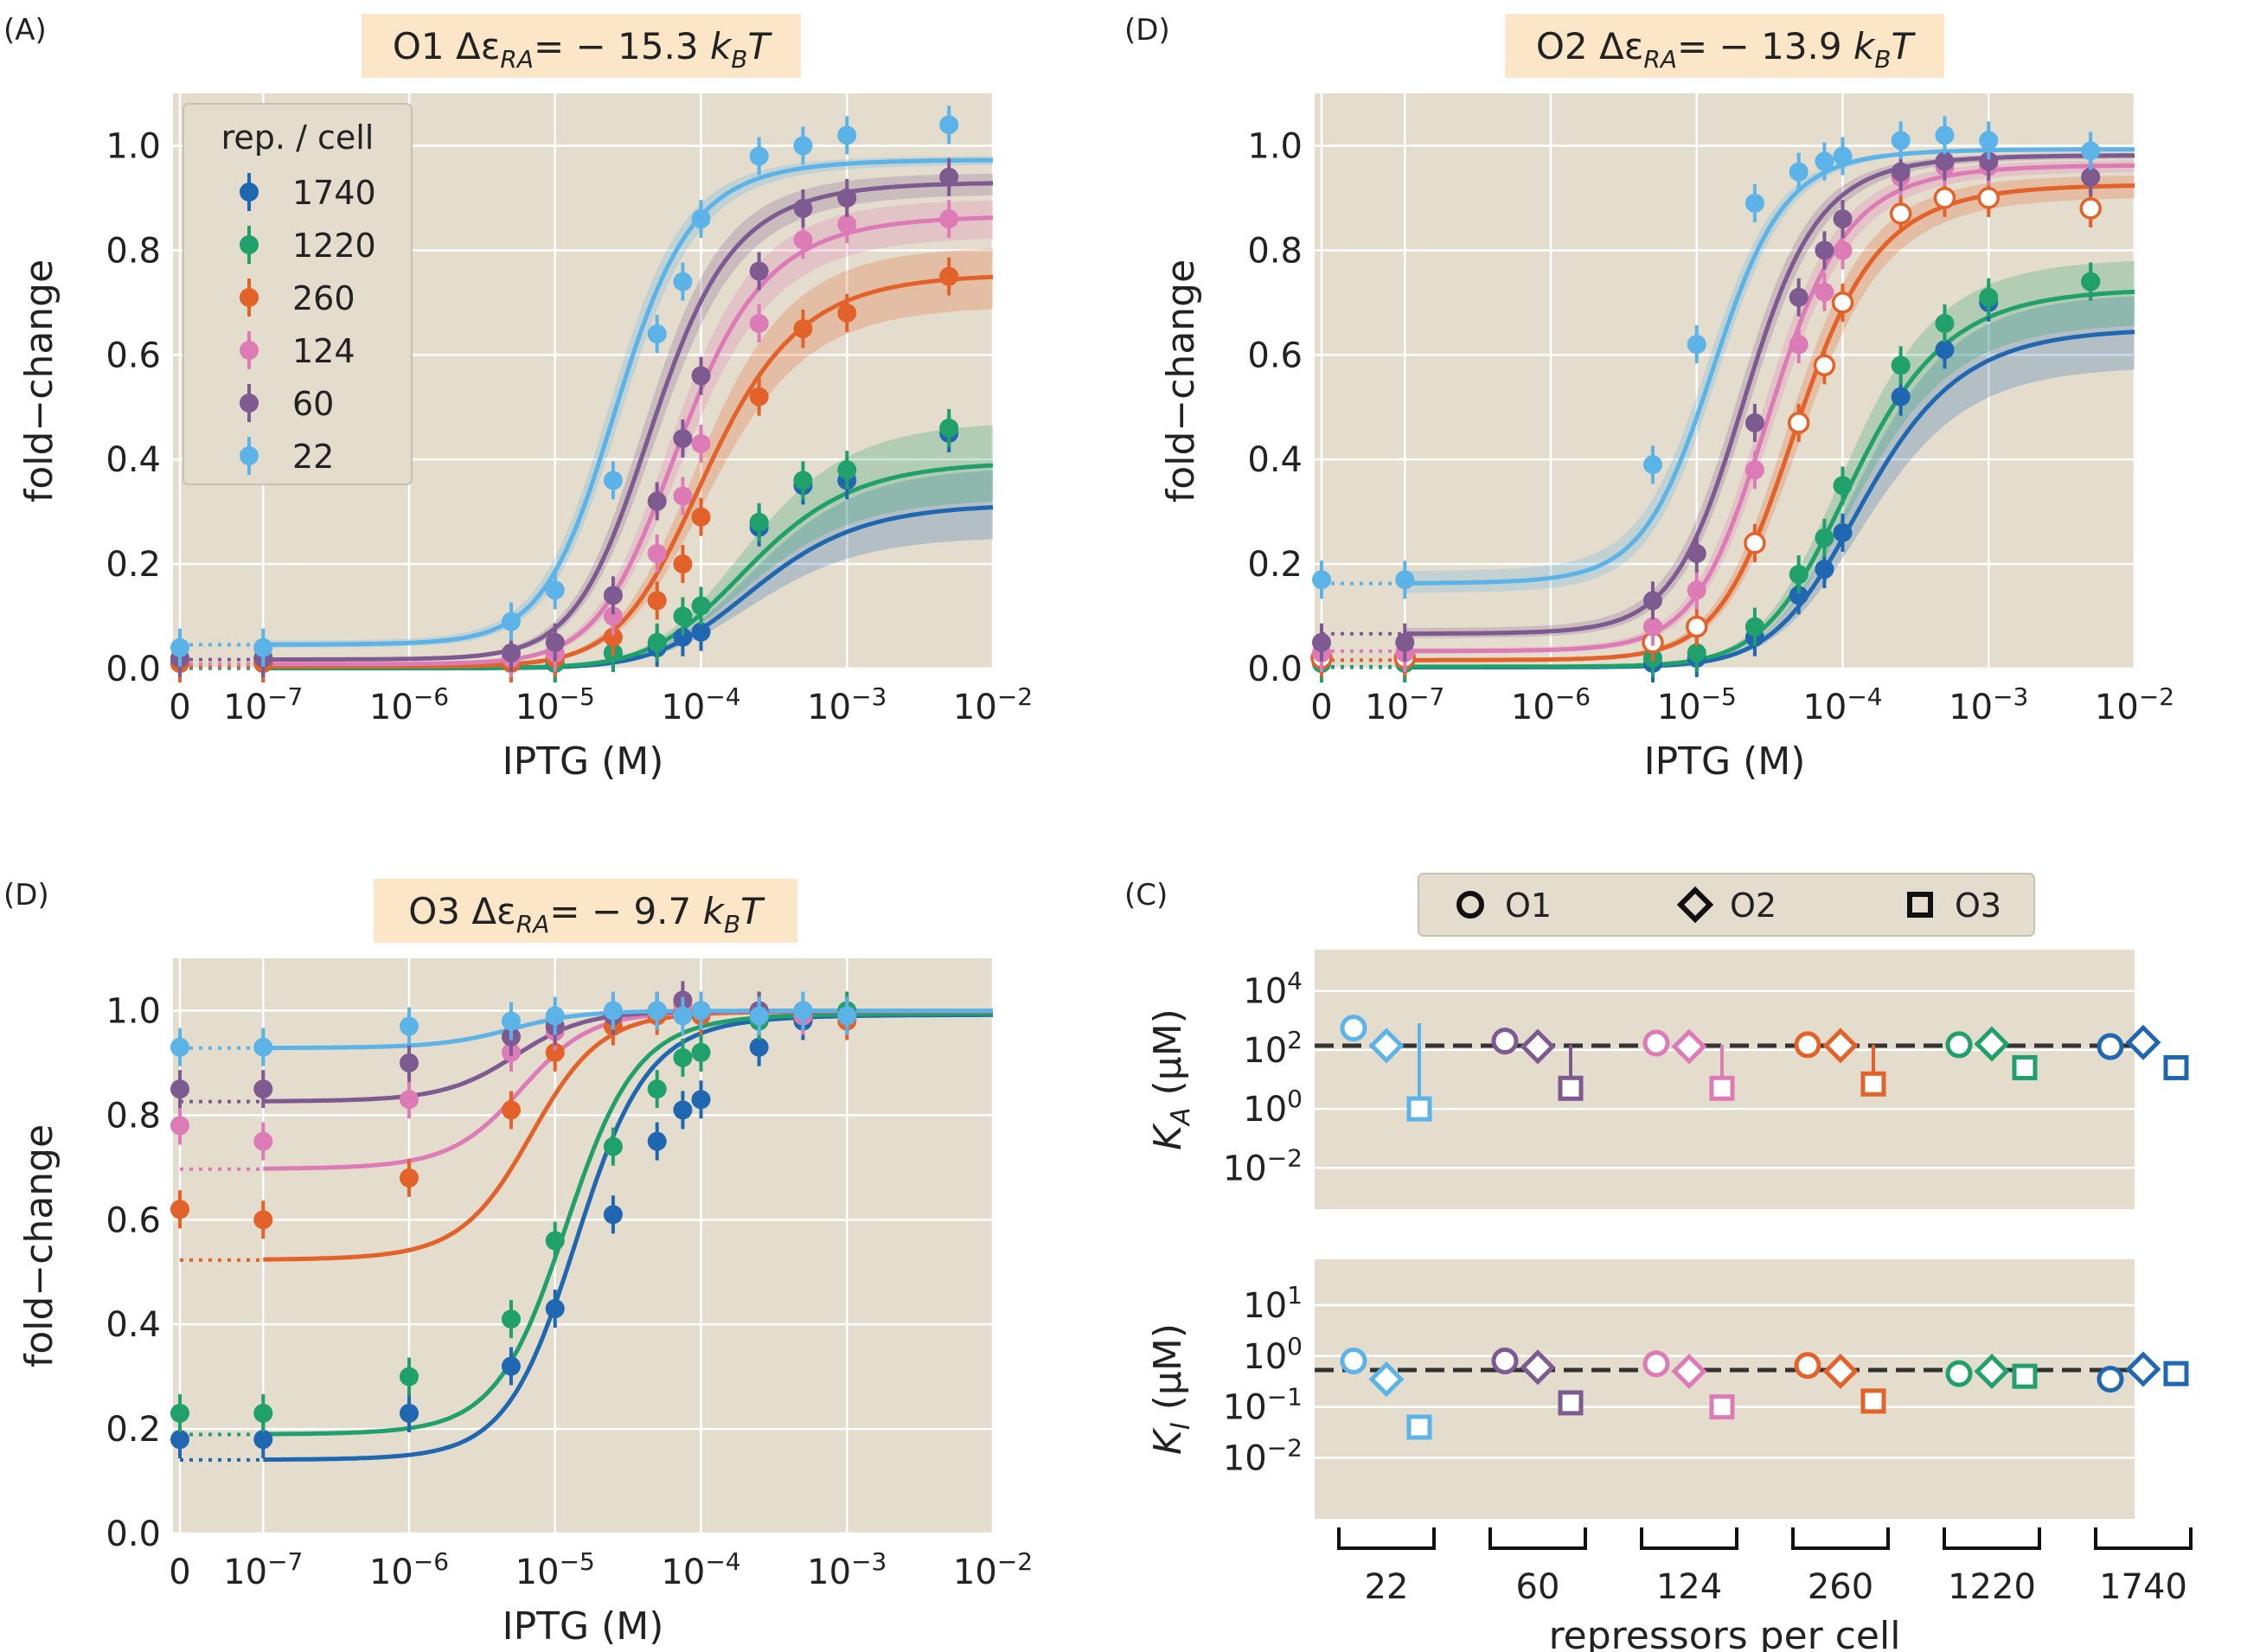 The height and width of the screenshot is (1652, 2247). I want to click on legend-marker-O1, so click(1470, 905).